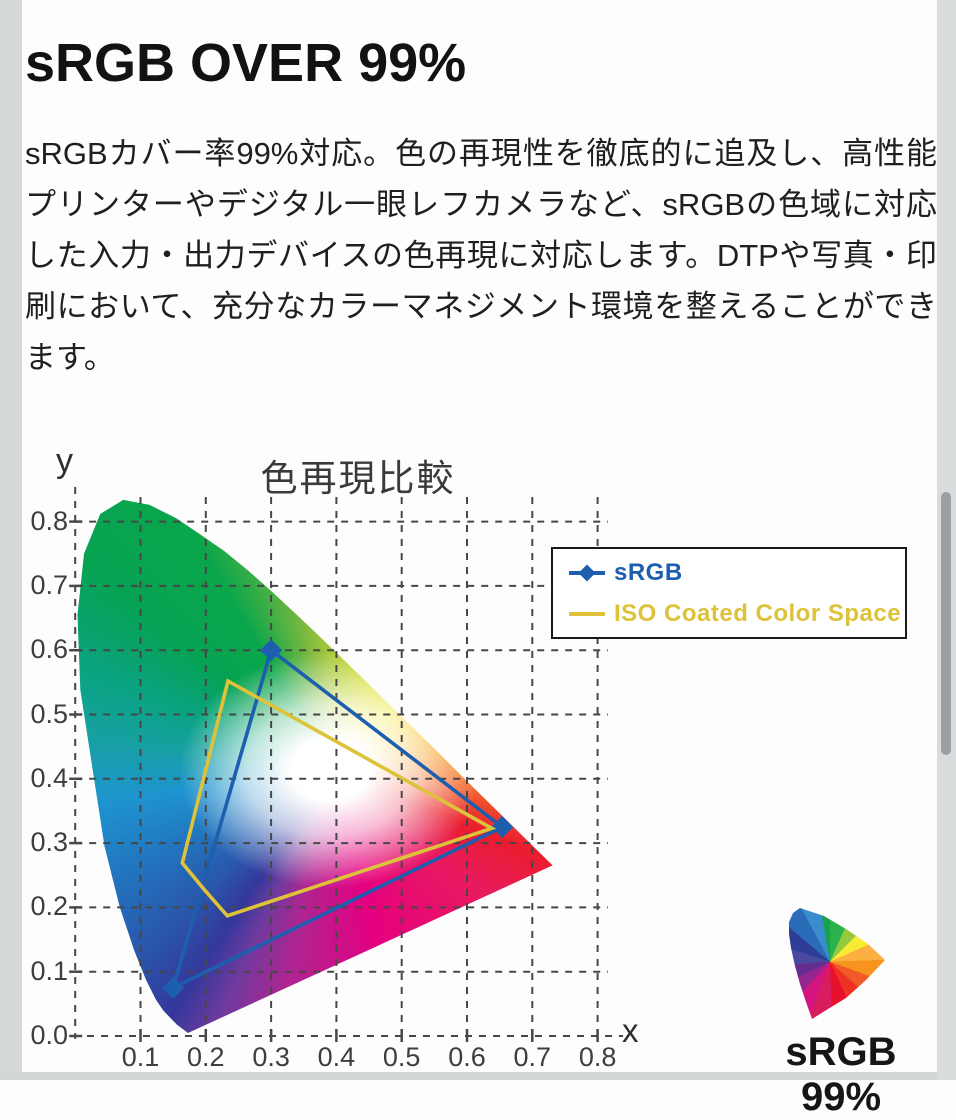 The image size is (956, 1120). What do you see at coordinates (49, 520) in the screenshot?
I see `y-tick-label: 0.8` at bounding box center [49, 520].